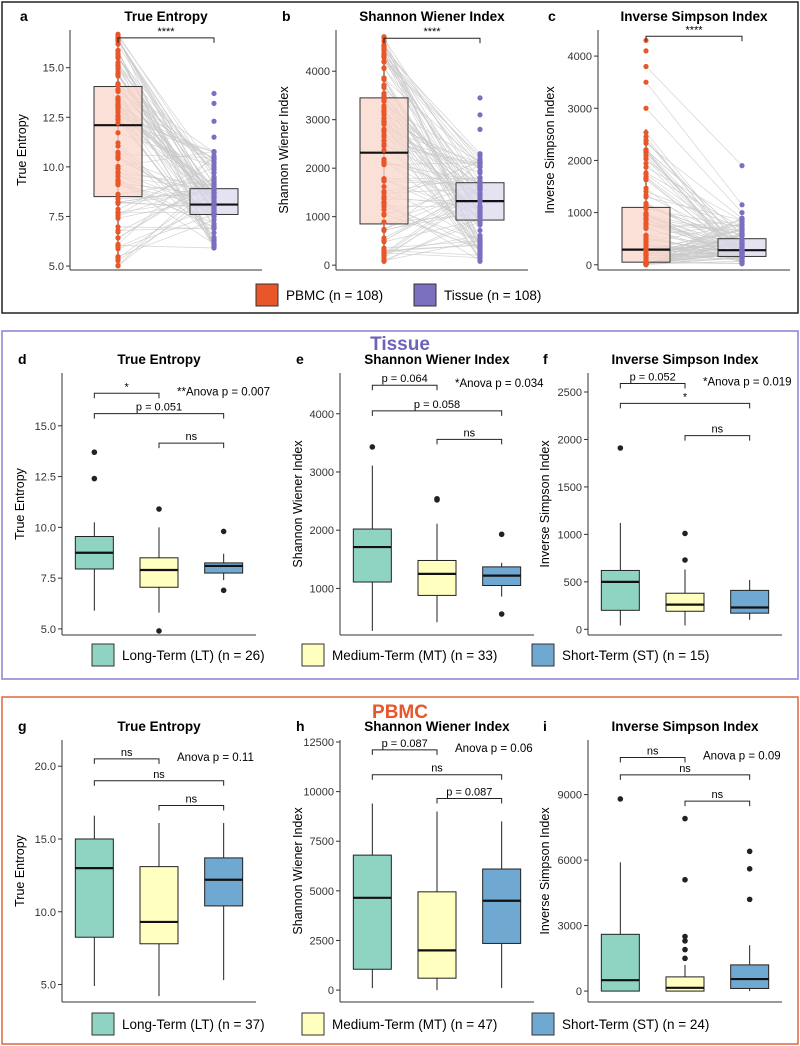 Image resolution: width=800 pixels, height=1046 pixels. I want to click on y-tick-label: 3000, so click(322, 473).